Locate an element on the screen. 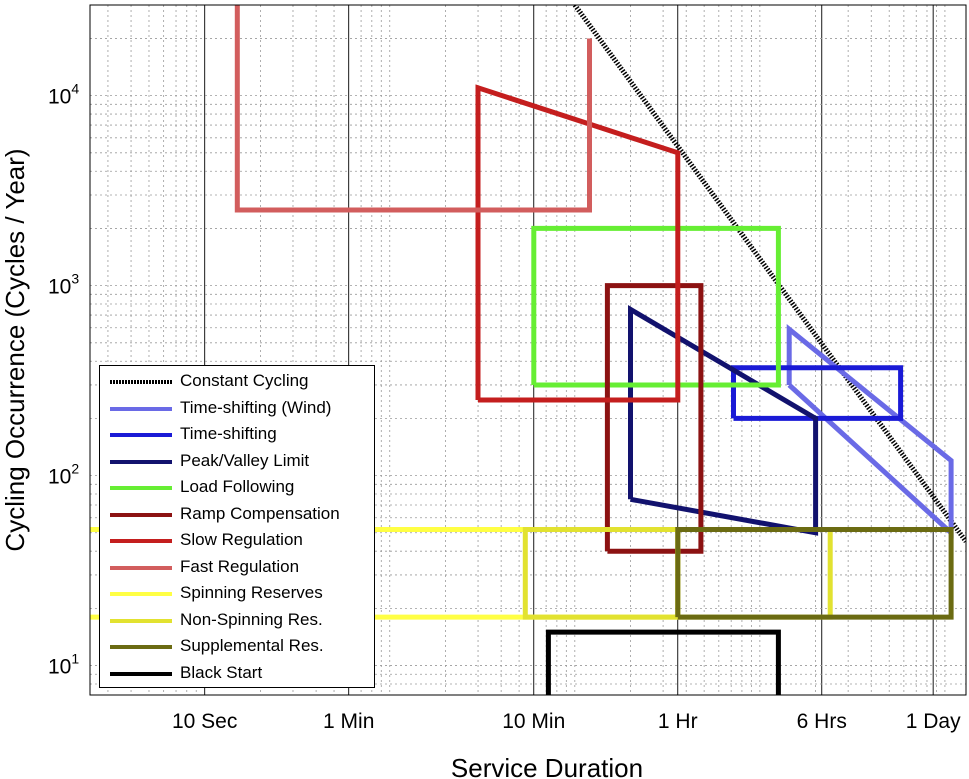 This screenshot has height=779, width=969. x-axis-title: Service Duration is located at coordinates (547, 766).